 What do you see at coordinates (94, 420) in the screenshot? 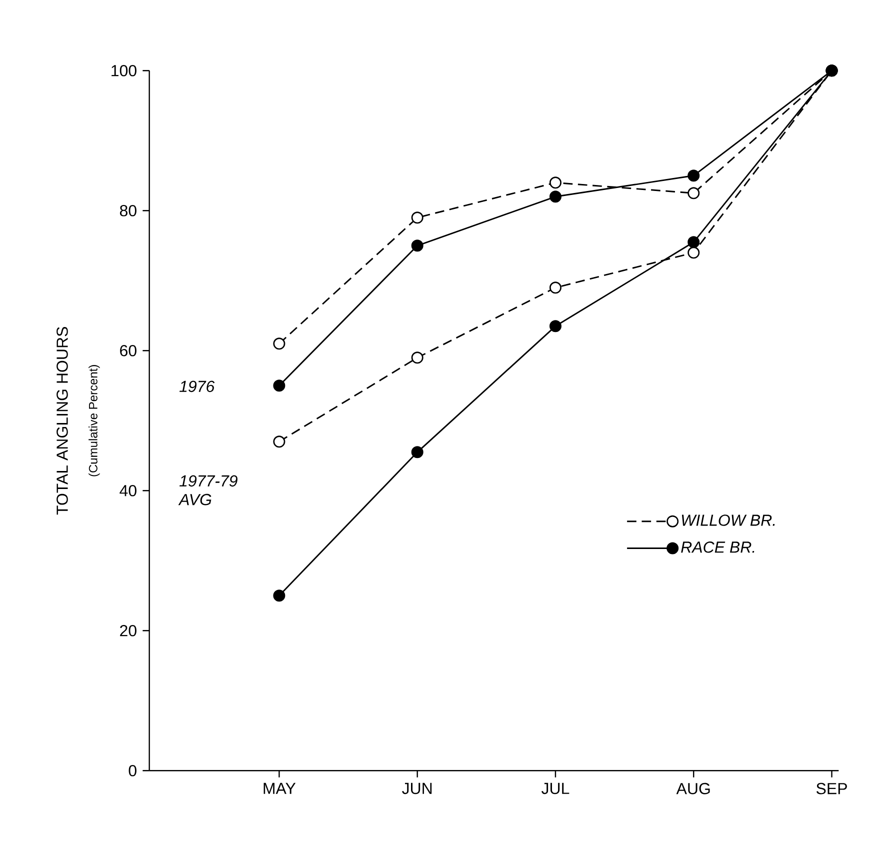
I see `text: (Cumulative Percent)` at bounding box center [94, 420].